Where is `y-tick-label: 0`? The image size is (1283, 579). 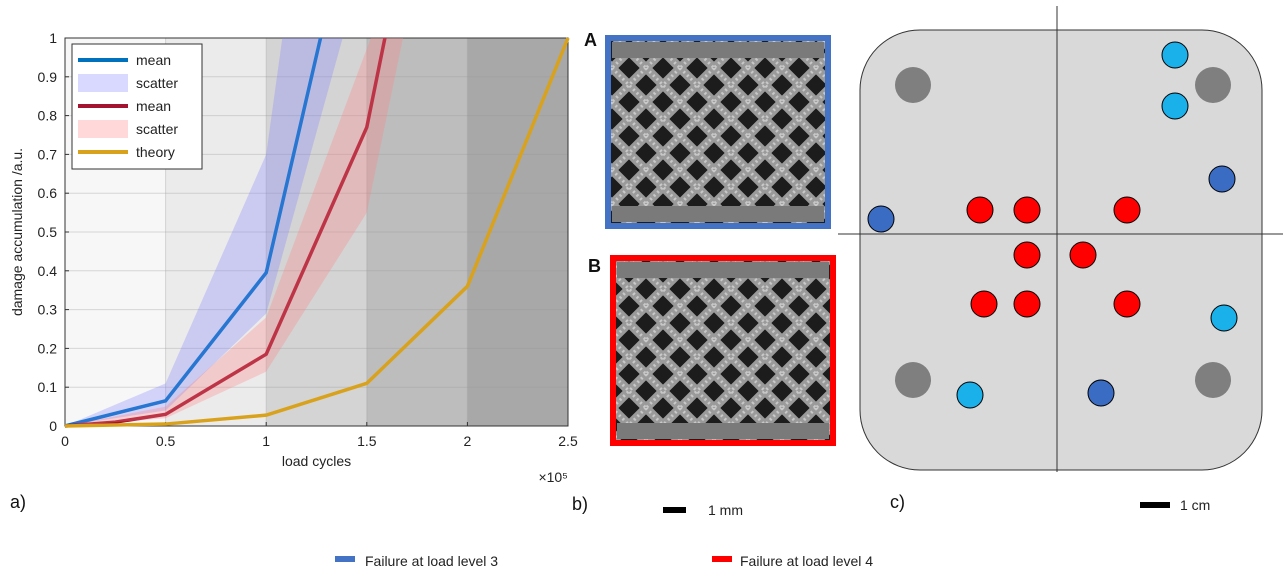
y-tick-label: 0 is located at coordinates (53, 426).